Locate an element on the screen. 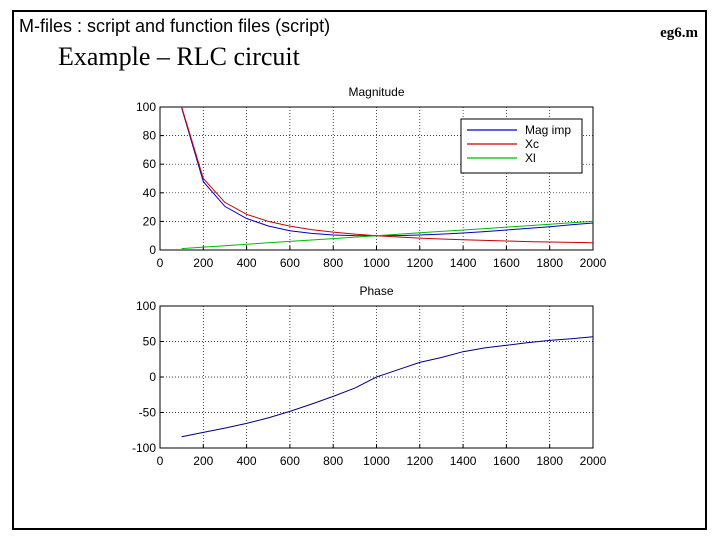 This screenshot has height=540, width=720. legend-label: Xc is located at coordinates (532, 144).